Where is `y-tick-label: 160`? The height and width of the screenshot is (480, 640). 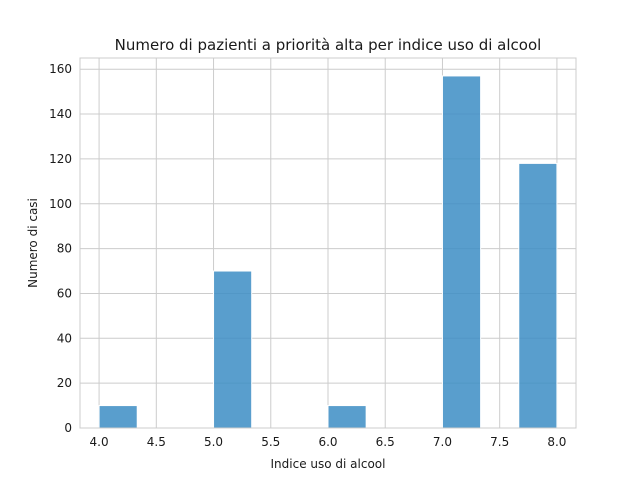 y-tick-label: 160 is located at coordinates (60, 69).